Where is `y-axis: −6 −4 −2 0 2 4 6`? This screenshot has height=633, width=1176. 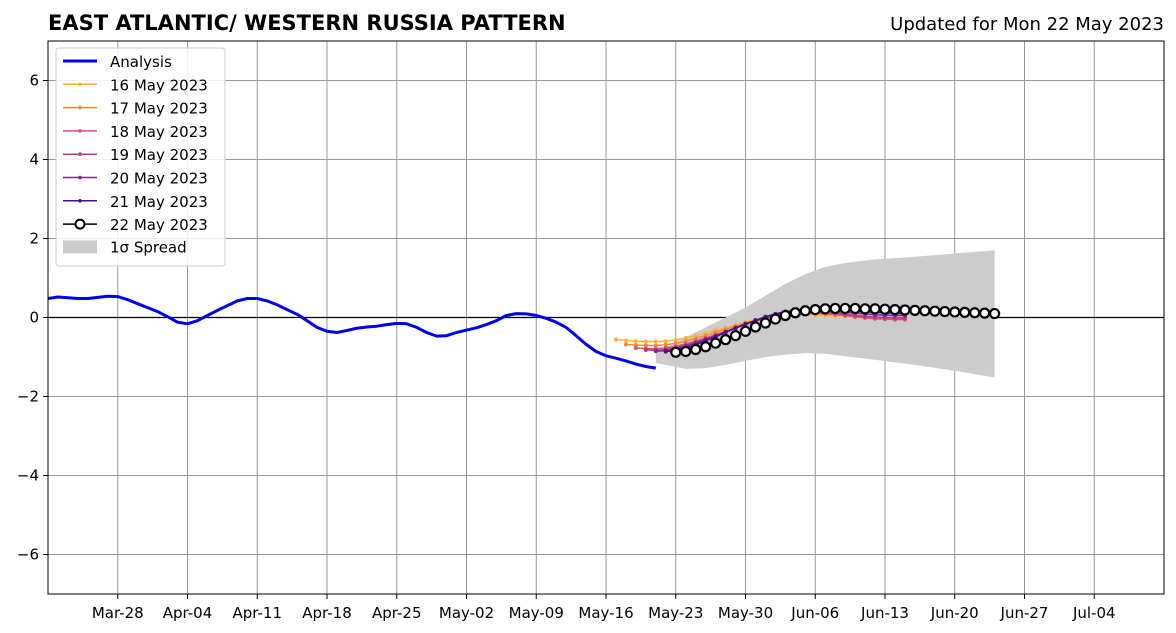
y-axis: −6 −4 −2 0 2 4 6 is located at coordinates (32, 318).